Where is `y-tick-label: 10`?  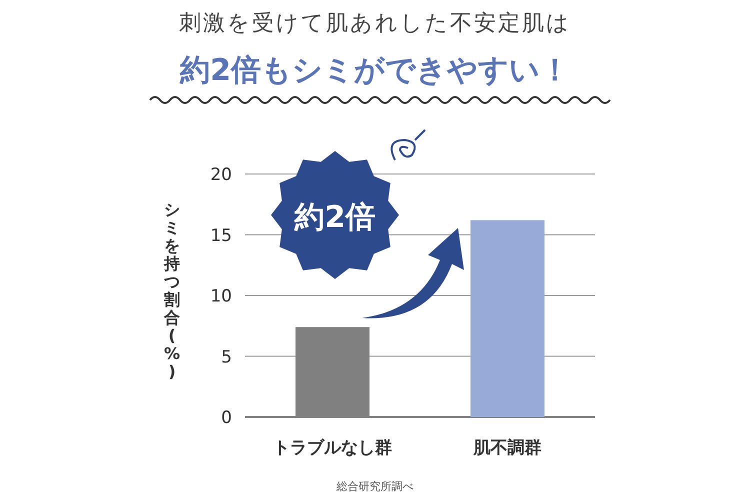
y-tick-label: 10 is located at coordinates (221, 296).